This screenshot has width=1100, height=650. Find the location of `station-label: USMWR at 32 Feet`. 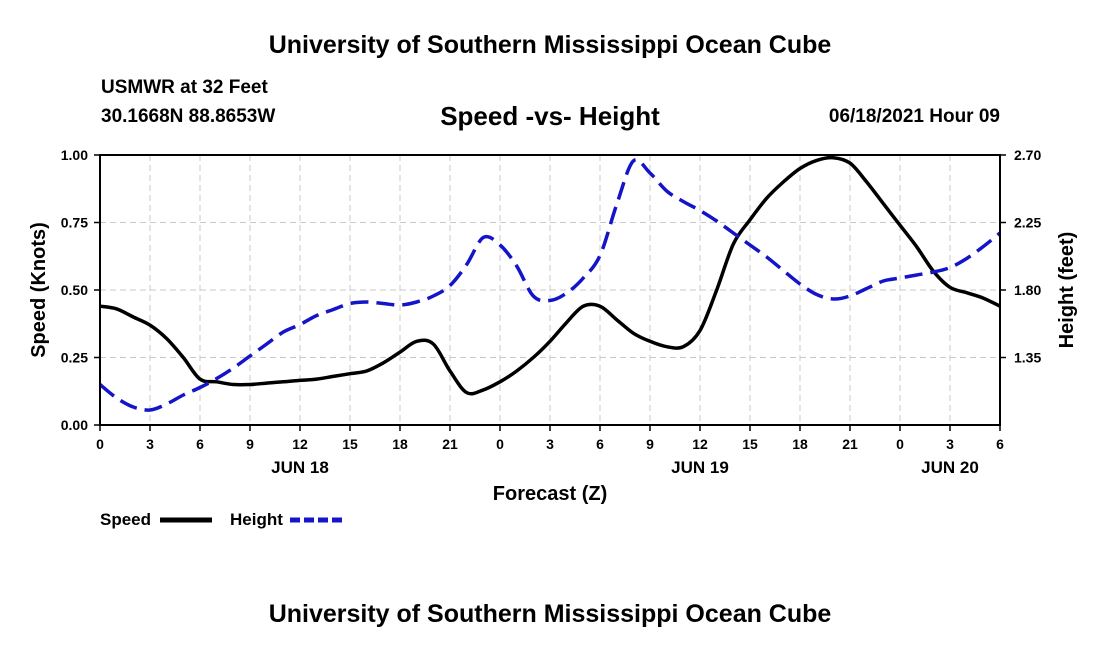

station-label: USMWR at 32 Feet is located at coordinates (184, 87).